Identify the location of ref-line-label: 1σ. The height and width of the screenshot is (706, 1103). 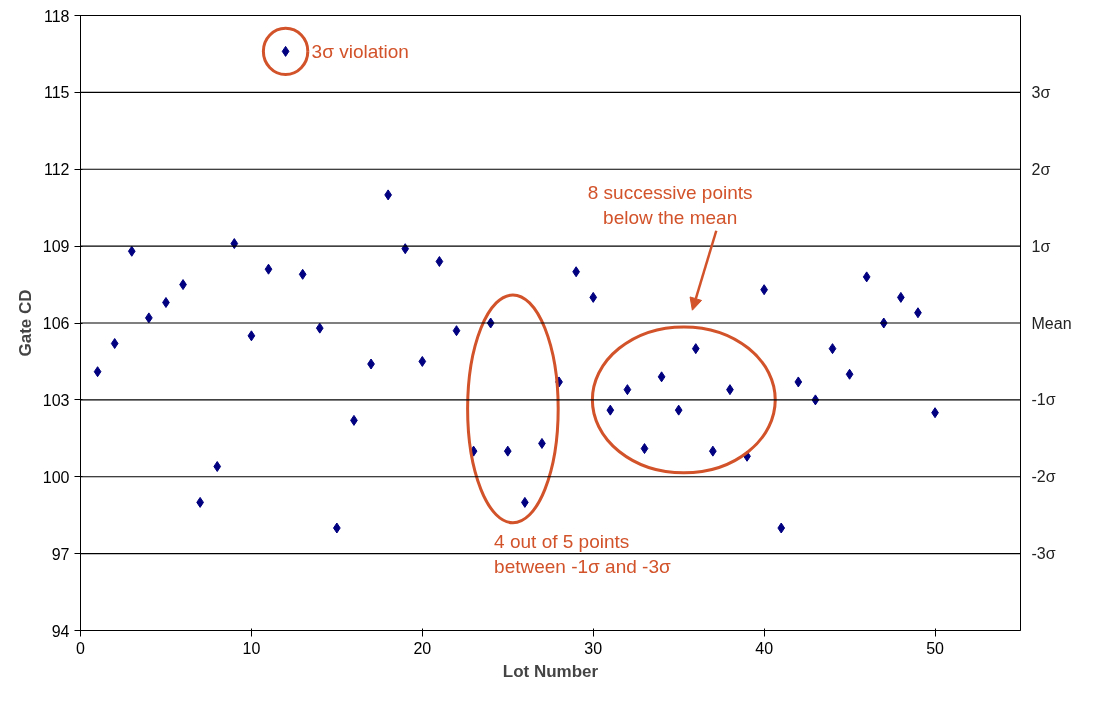
(1041, 246).